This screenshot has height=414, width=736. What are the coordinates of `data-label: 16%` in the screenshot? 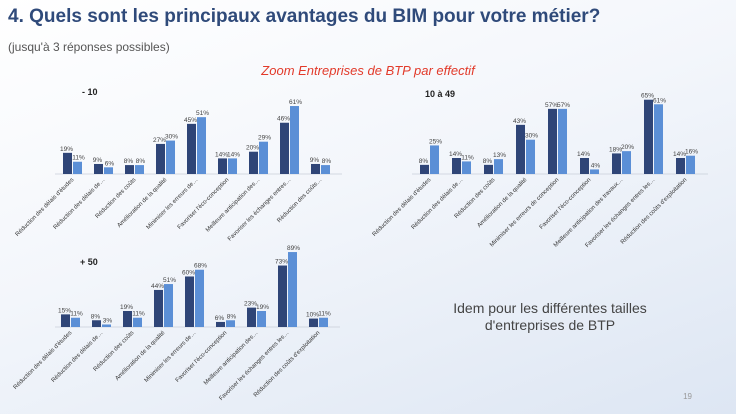 It's located at (691, 152).